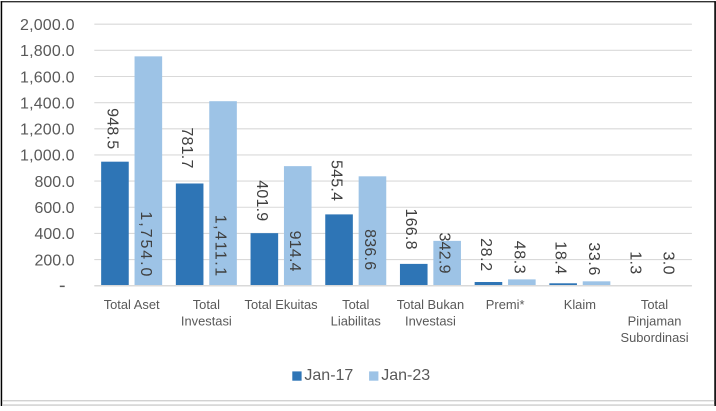  What do you see at coordinates (54, 234) in the screenshot?
I see `svg-text: 400.0` at bounding box center [54, 234].